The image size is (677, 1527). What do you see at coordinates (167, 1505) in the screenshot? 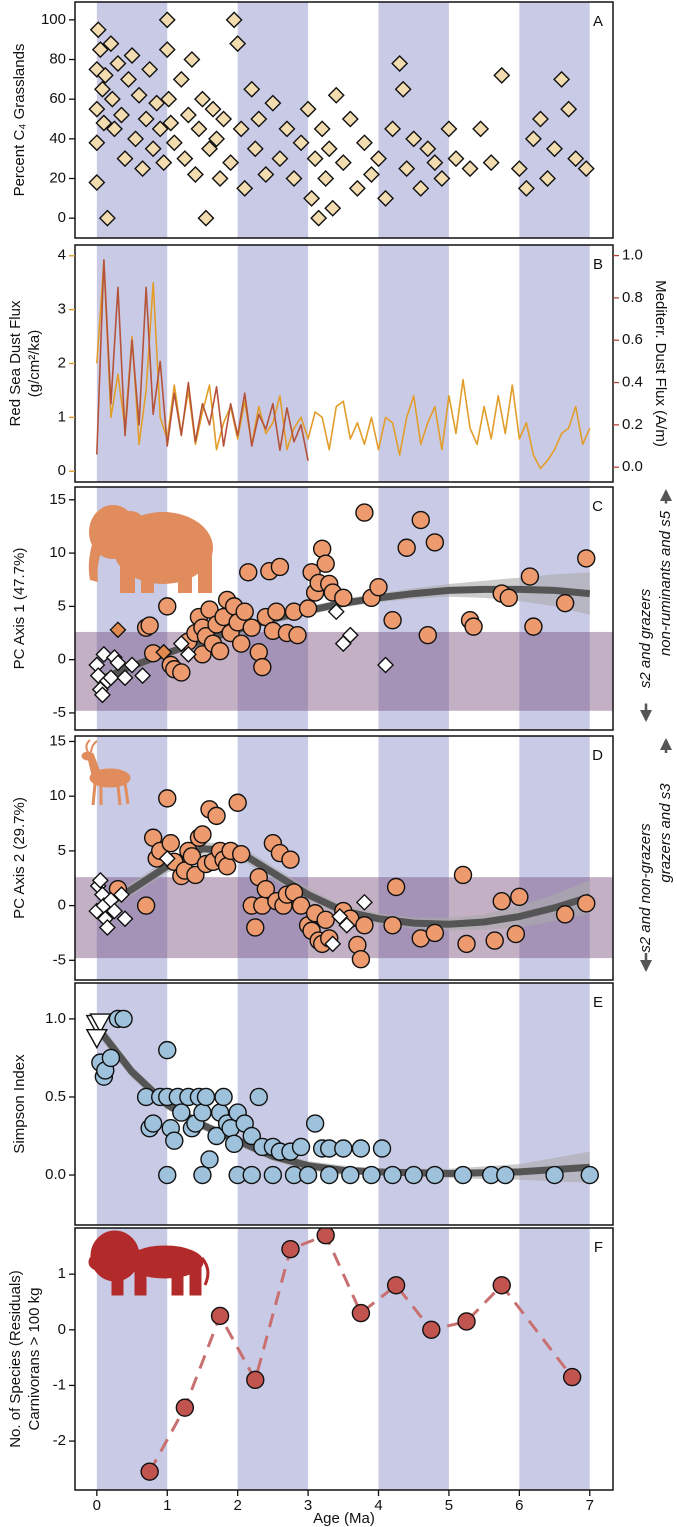
I see `x-tick-label: 1` at bounding box center [167, 1505].